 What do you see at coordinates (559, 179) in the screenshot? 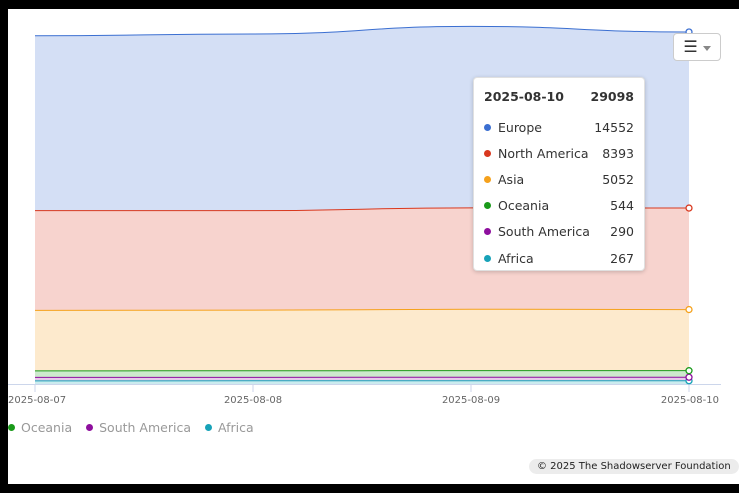
I see `tooltip-row-asia: Asia 5052` at bounding box center [559, 179].